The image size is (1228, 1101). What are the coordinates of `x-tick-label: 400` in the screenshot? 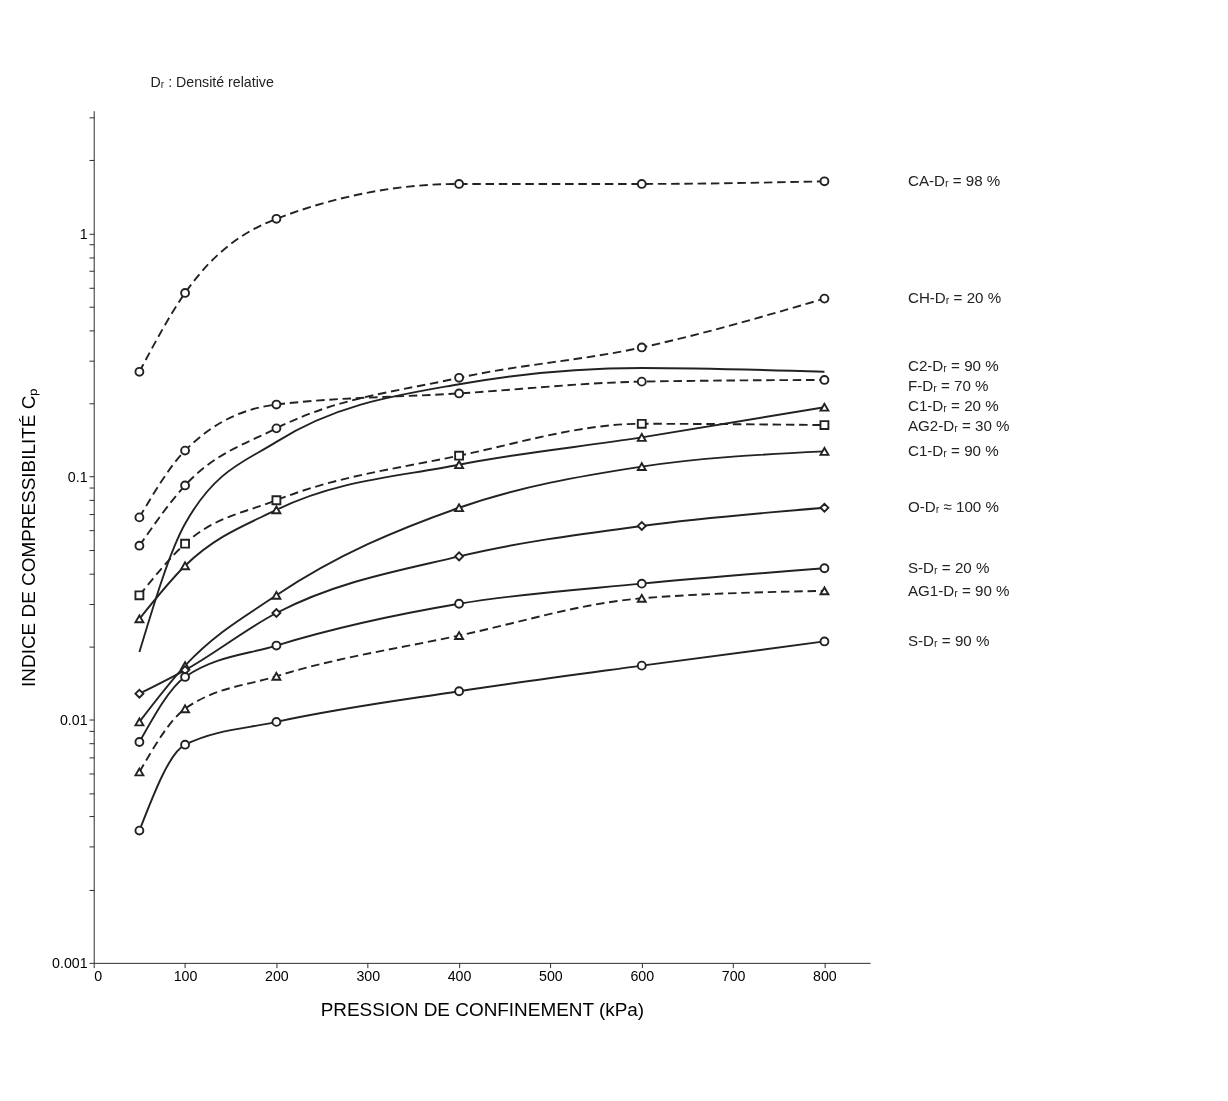 It's located at (459, 976).